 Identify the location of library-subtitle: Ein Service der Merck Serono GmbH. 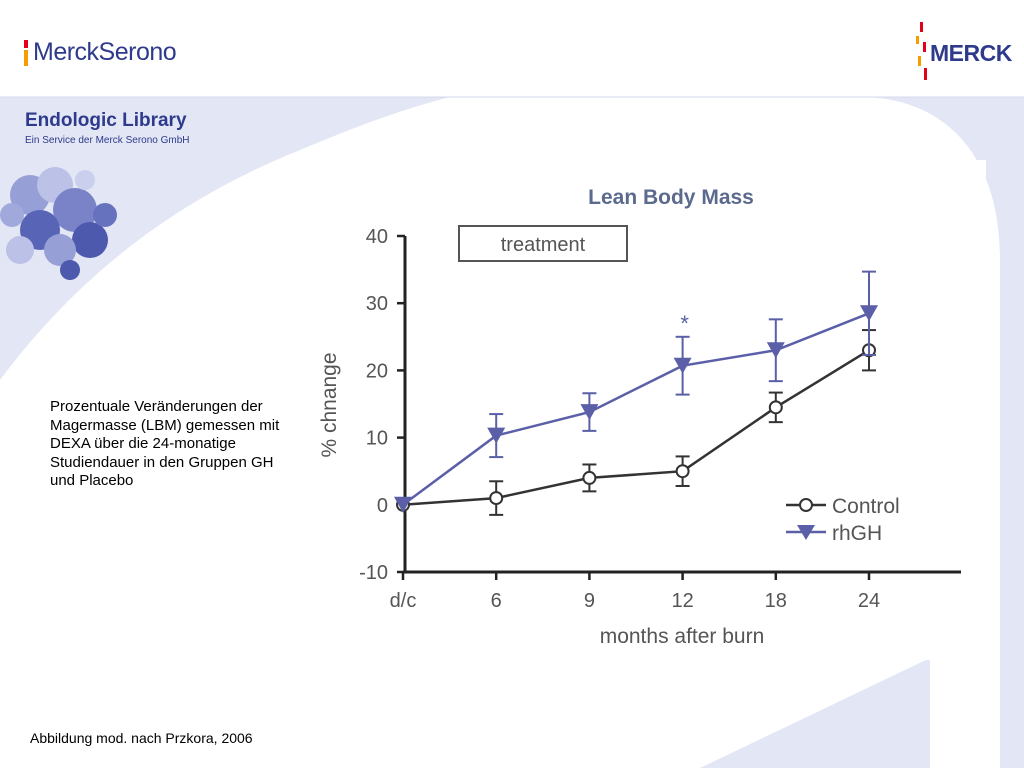
(107, 140).